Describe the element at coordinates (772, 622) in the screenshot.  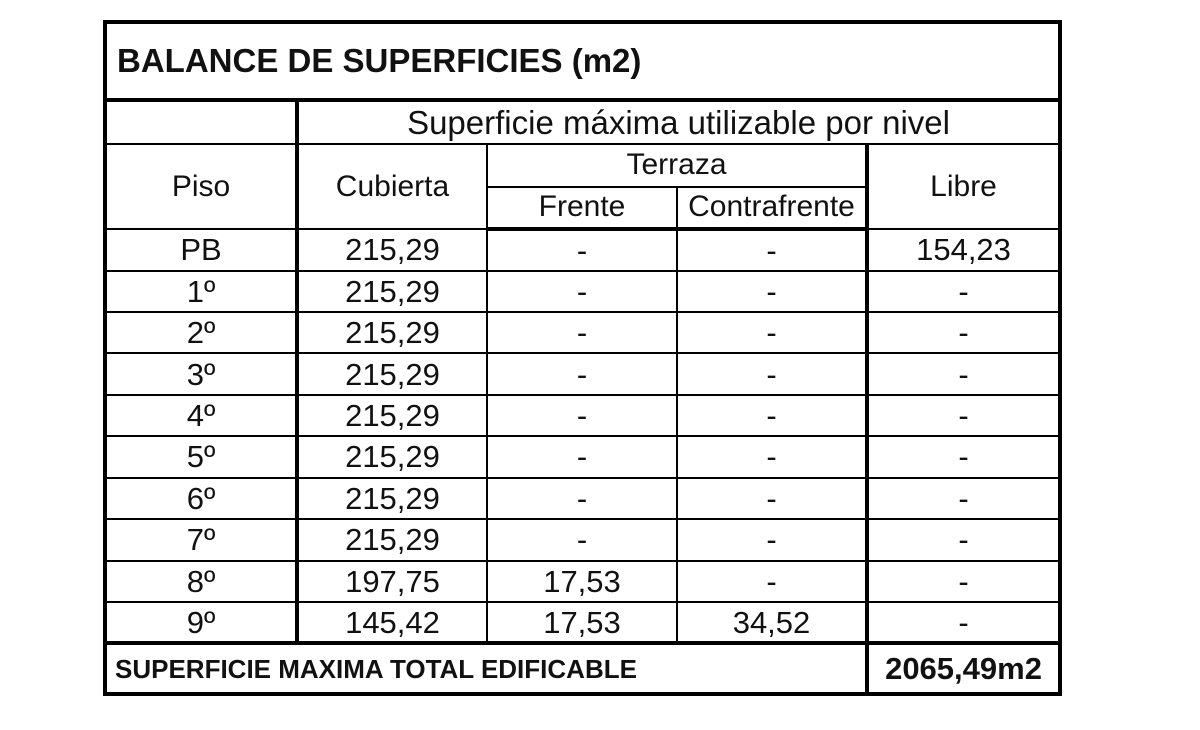
I see `cell-contrafrente: 34,52` at that location.